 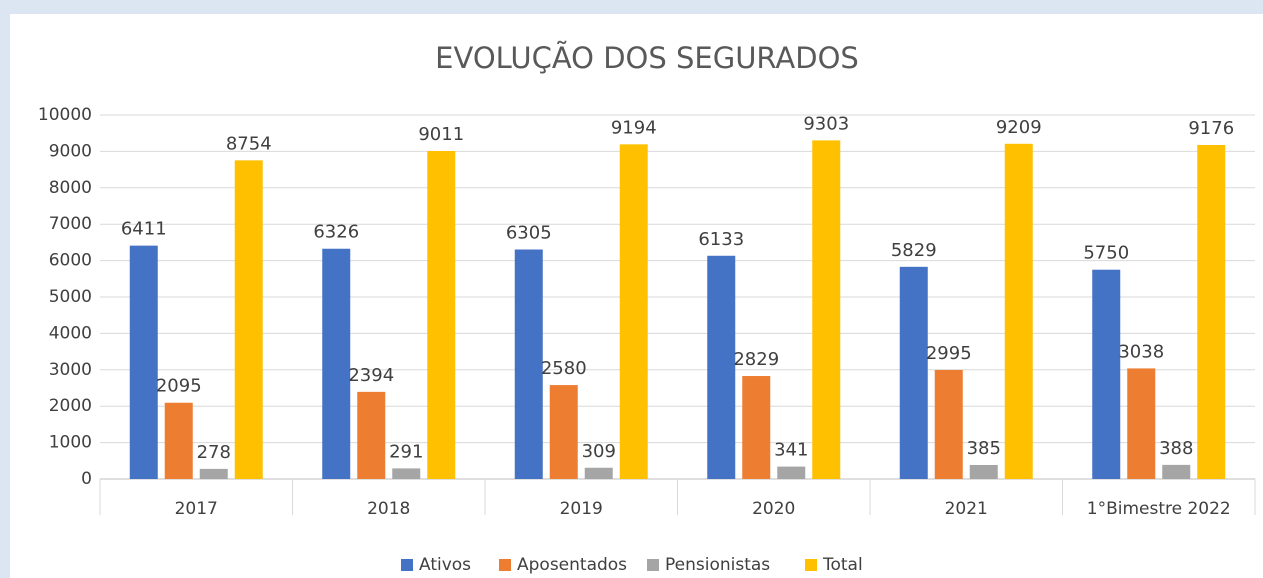 What do you see at coordinates (196, 509) in the screenshot?
I see `x-tick-label: 2017` at bounding box center [196, 509].